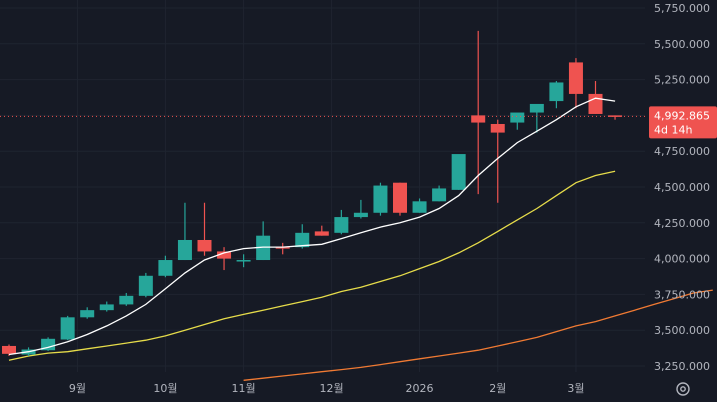 The width and height of the screenshot is (717, 402). Describe the element at coordinates (682, 44) in the screenshot. I see `y-tick-label: 5,500.000` at that location.